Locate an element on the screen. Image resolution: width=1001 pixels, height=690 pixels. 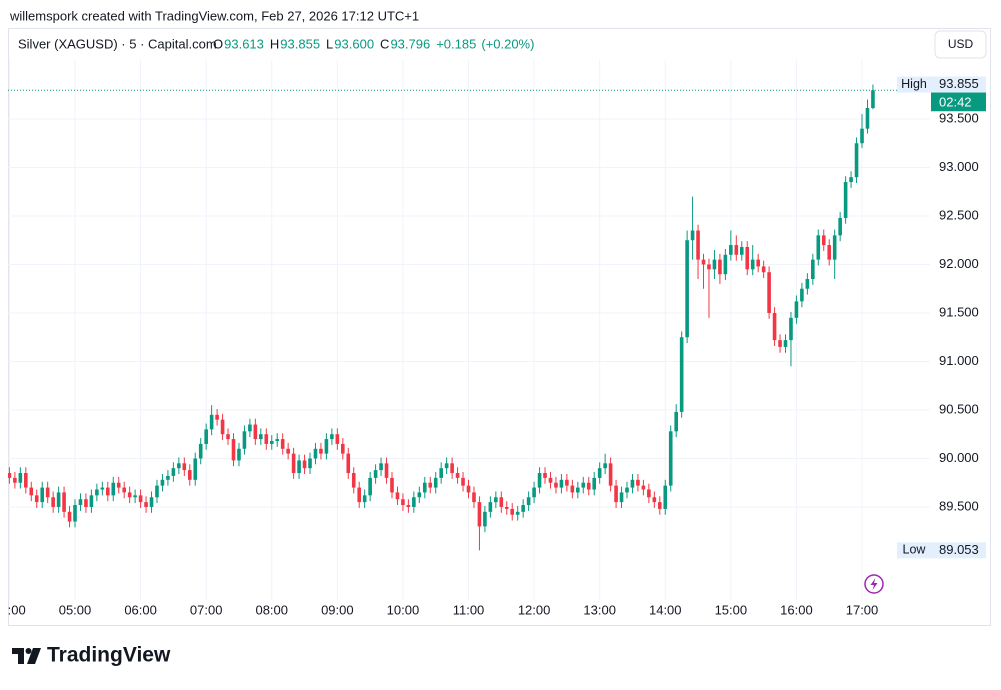
y-tick-label: 92.000 is located at coordinates (959, 263).